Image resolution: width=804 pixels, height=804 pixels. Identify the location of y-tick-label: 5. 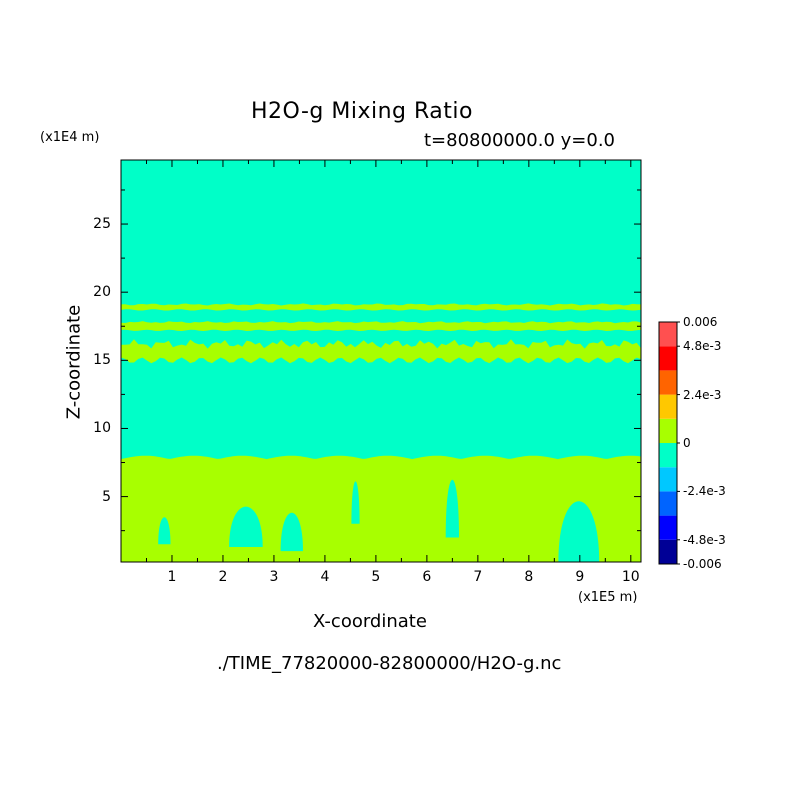
(106, 496).